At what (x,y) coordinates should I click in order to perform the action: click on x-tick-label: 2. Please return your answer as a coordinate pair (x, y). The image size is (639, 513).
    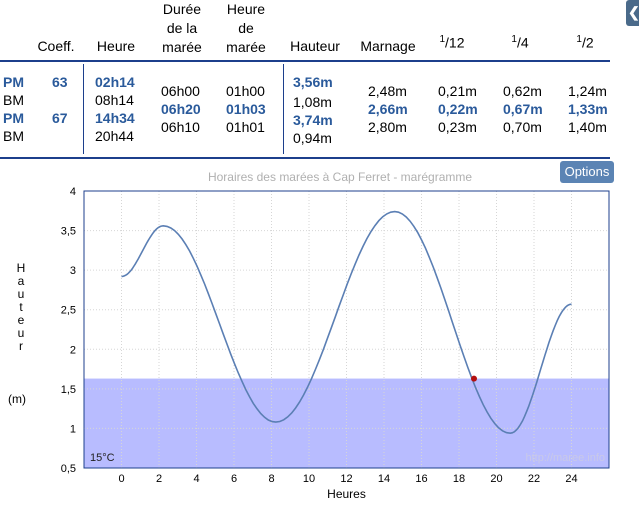
    Looking at the image, I should click on (159, 479).